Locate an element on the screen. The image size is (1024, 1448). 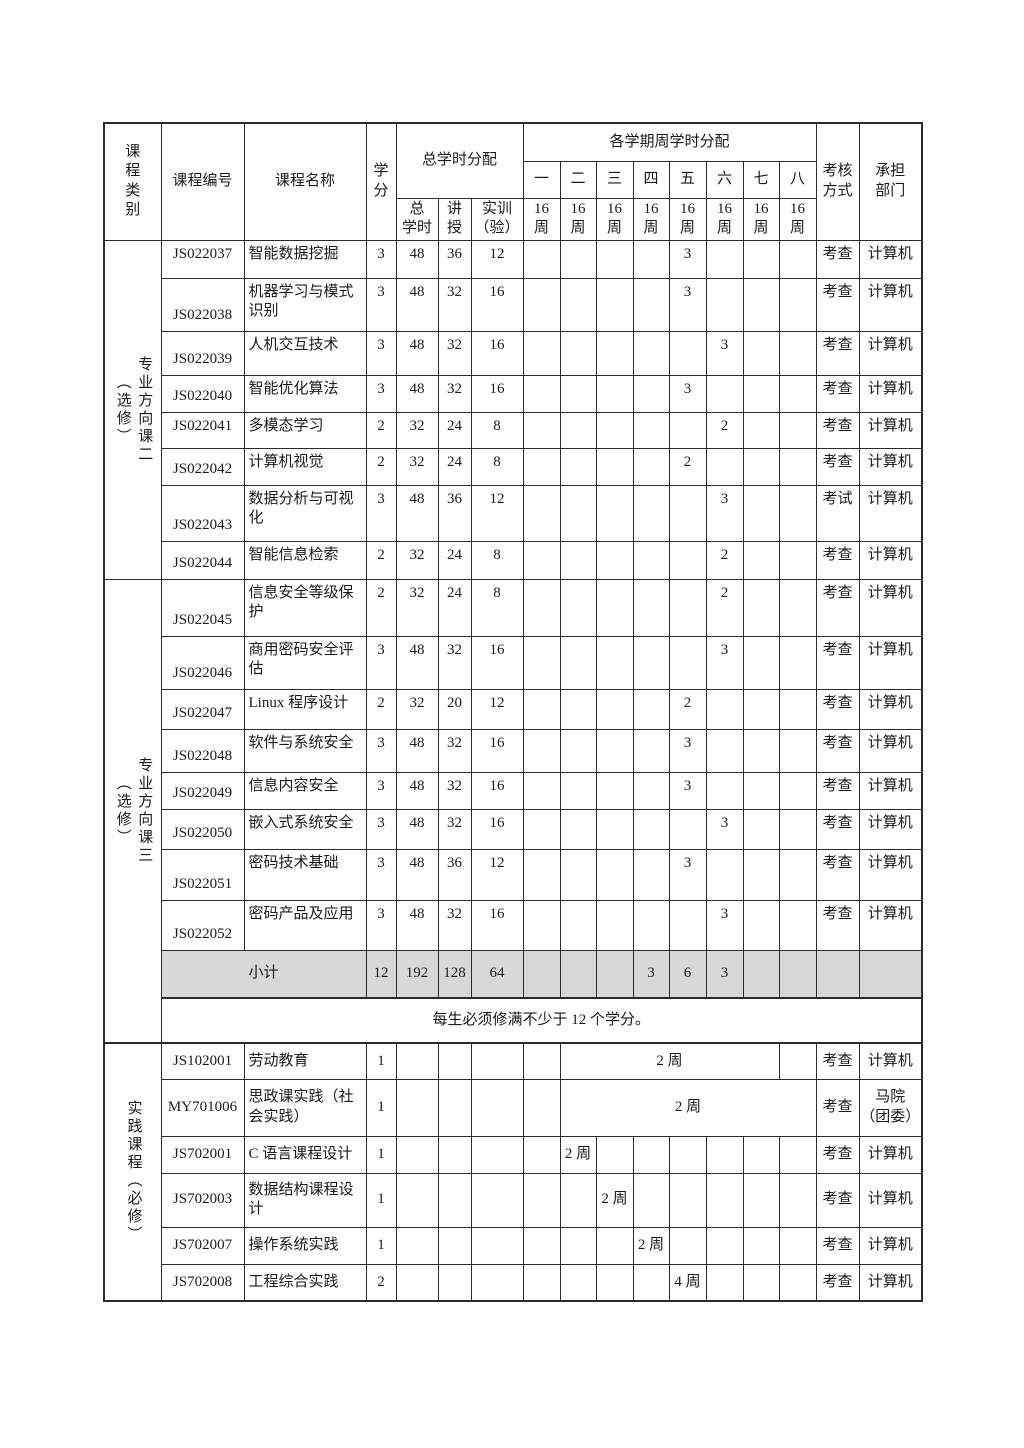
category-text: 专业方向课二 is located at coordinates (144, 409).